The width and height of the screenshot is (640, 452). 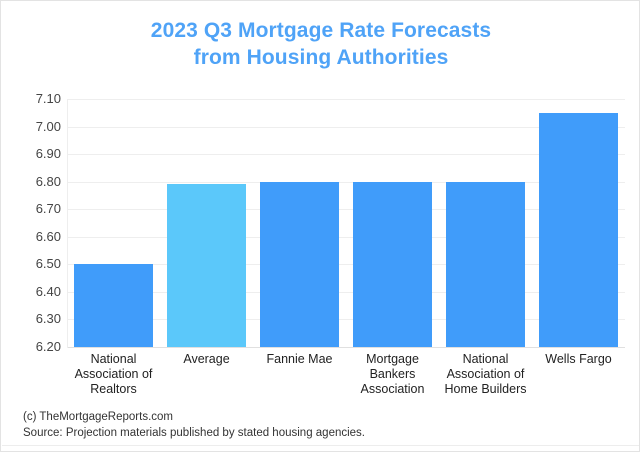 I want to click on chart-title-line-2: from Housing Authorities, so click(x=321, y=57).